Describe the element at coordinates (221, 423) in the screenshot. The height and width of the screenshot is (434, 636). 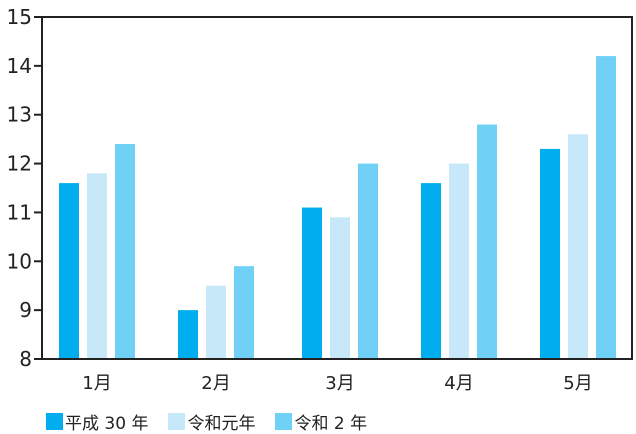
I see `legend-label-series-2: 令和元年` at that location.